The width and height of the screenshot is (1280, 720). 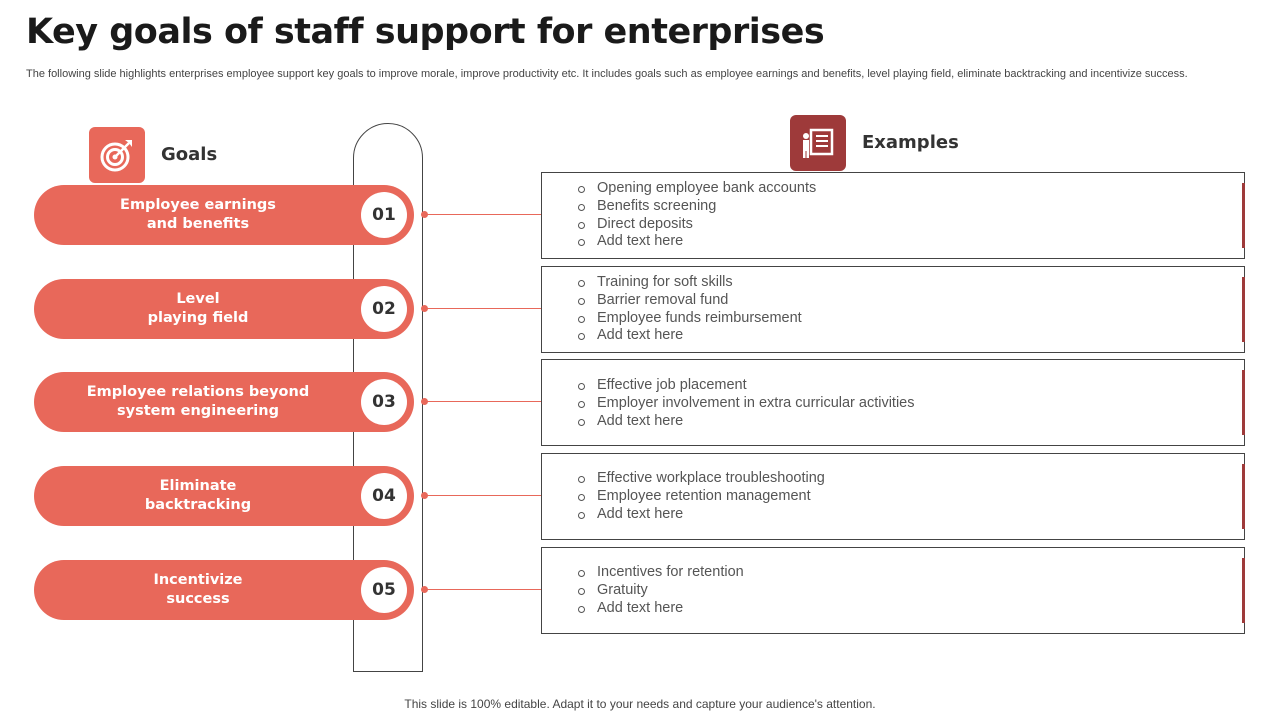 I want to click on list-item: Barrier removal fund, so click(x=690, y=301).